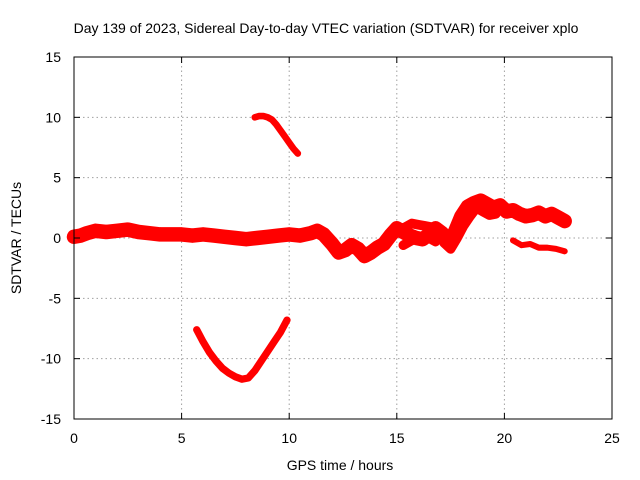  Describe the element at coordinates (539, 245) in the screenshot. I see `series-lower-right-segment-edge` at that location.